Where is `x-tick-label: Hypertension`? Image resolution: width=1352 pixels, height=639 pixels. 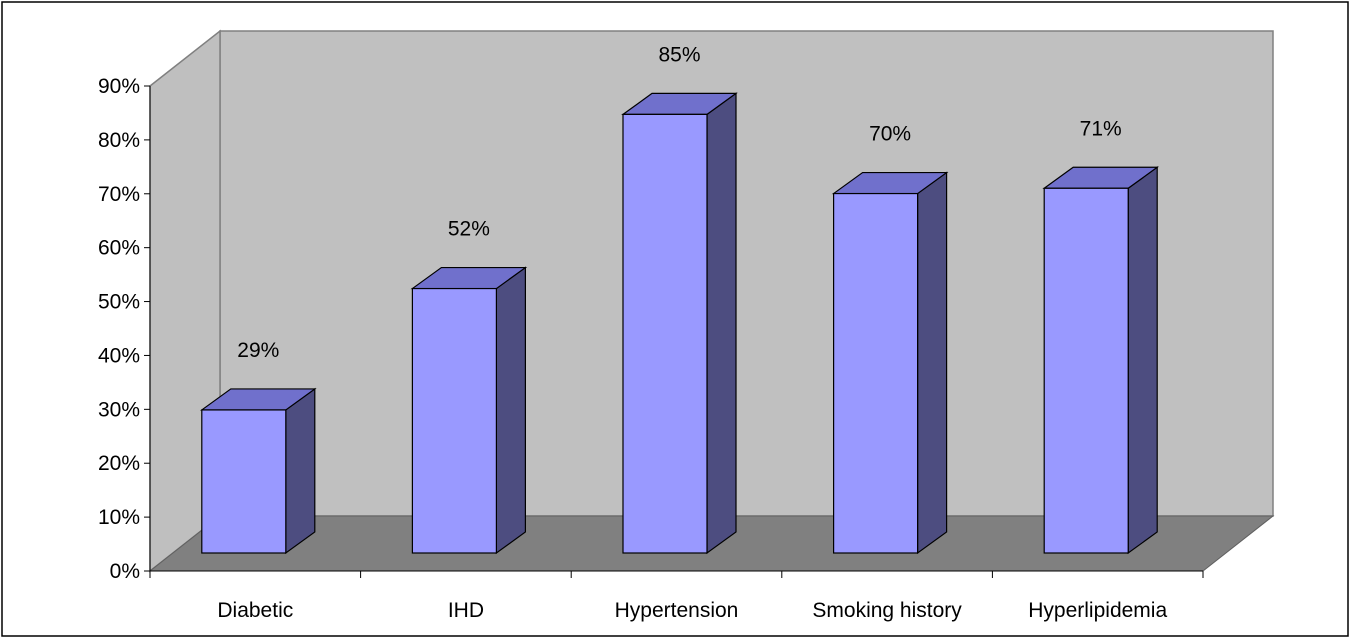 x-tick-label: Hypertension is located at coordinates (677, 610).